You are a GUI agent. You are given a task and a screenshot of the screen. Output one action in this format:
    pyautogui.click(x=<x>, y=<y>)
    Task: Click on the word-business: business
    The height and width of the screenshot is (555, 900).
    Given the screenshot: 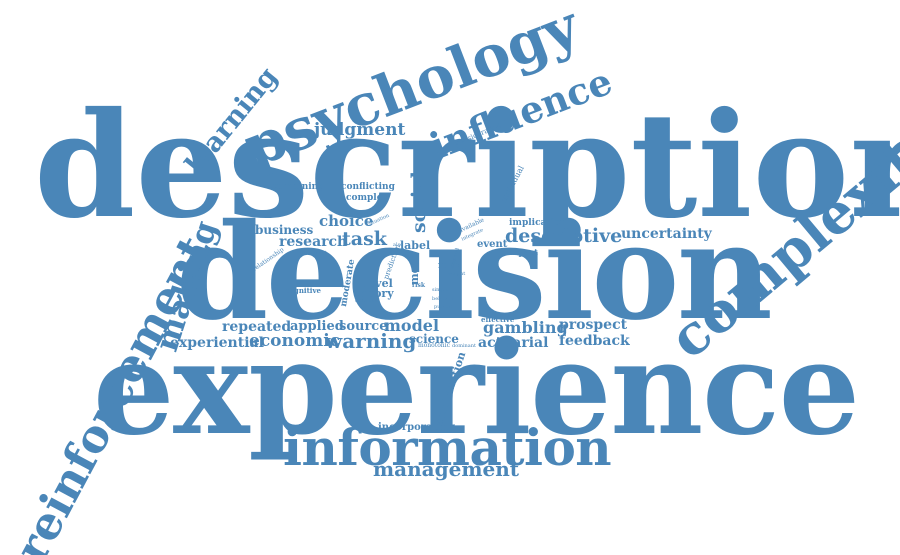 What is the action you would take?
    pyautogui.click(x=284, y=230)
    